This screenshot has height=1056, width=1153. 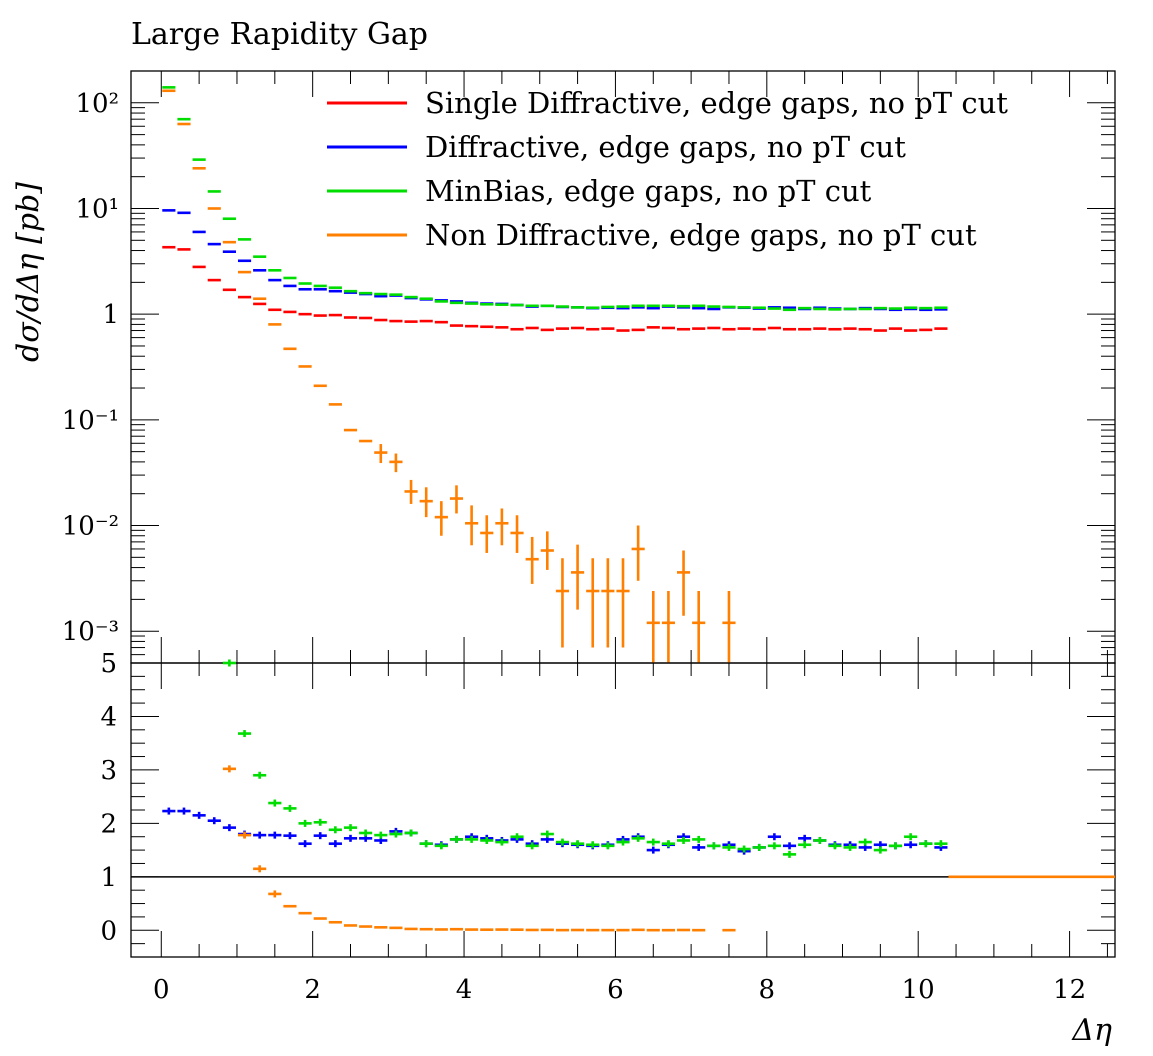 I want to click on x-axis-title: Δη, so click(x=1091, y=1030).